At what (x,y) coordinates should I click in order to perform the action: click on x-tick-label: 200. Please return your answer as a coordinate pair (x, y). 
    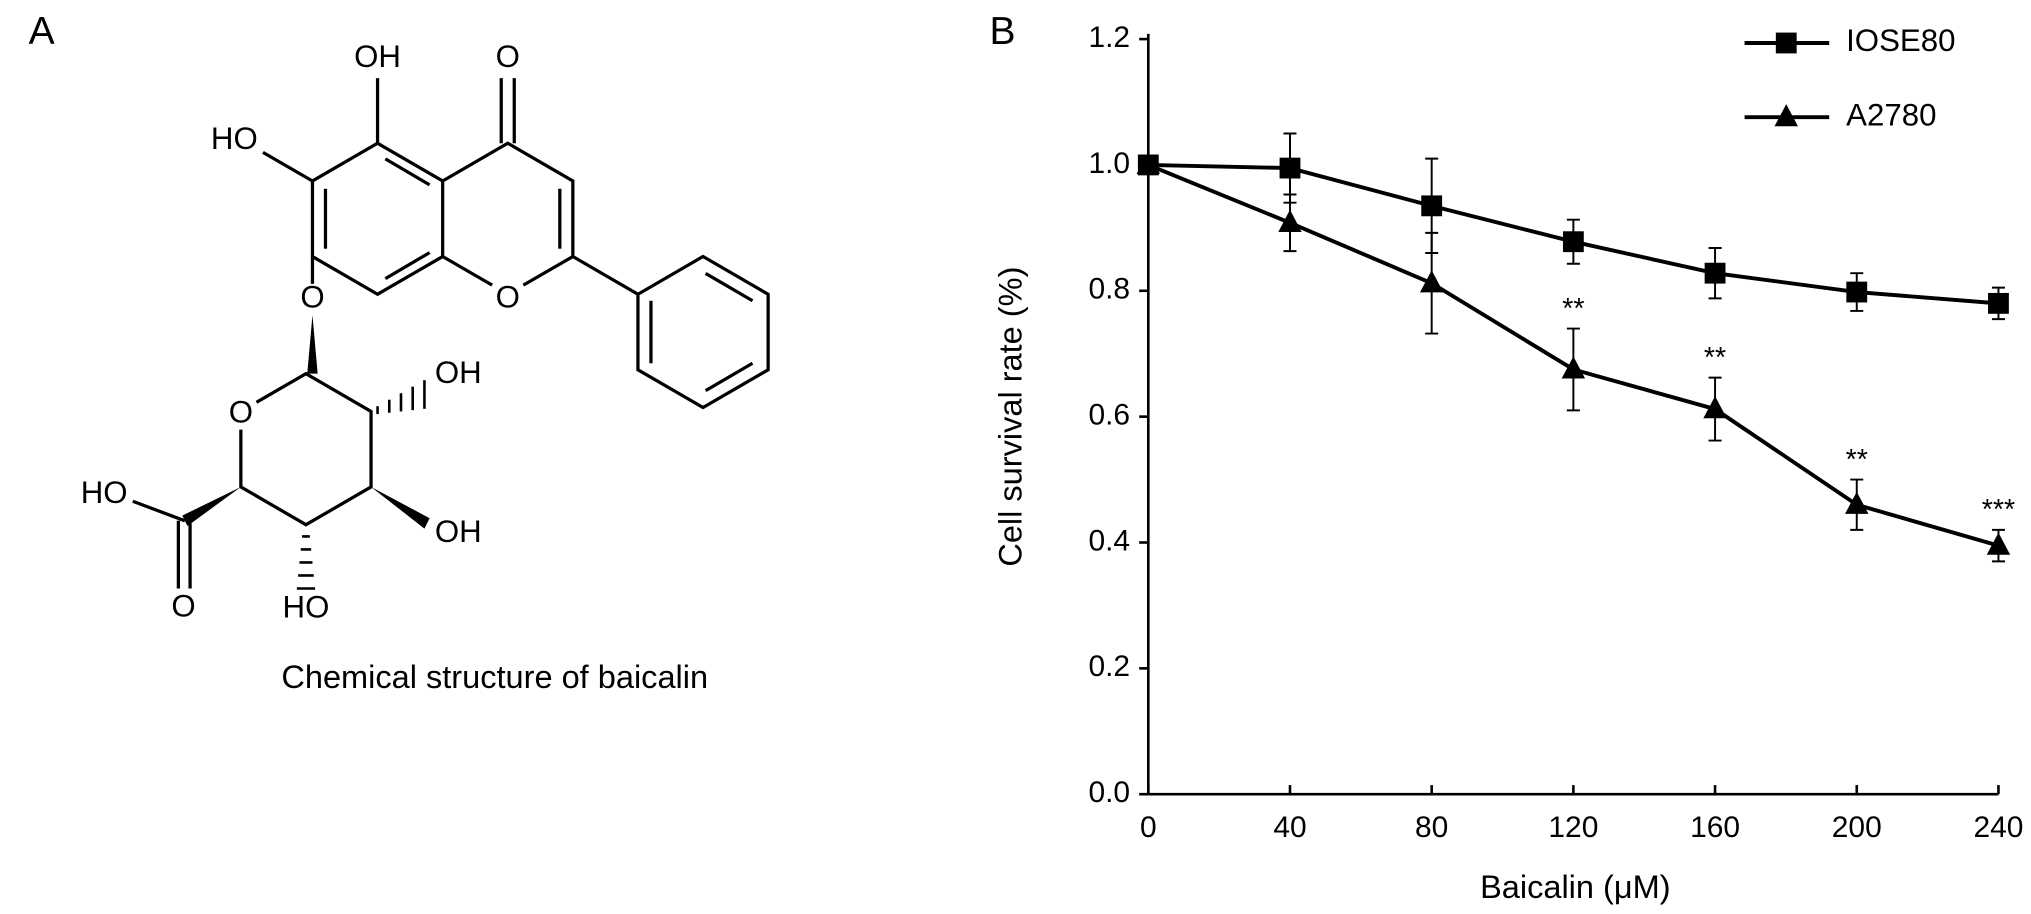
    Looking at the image, I should click on (1857, 827).